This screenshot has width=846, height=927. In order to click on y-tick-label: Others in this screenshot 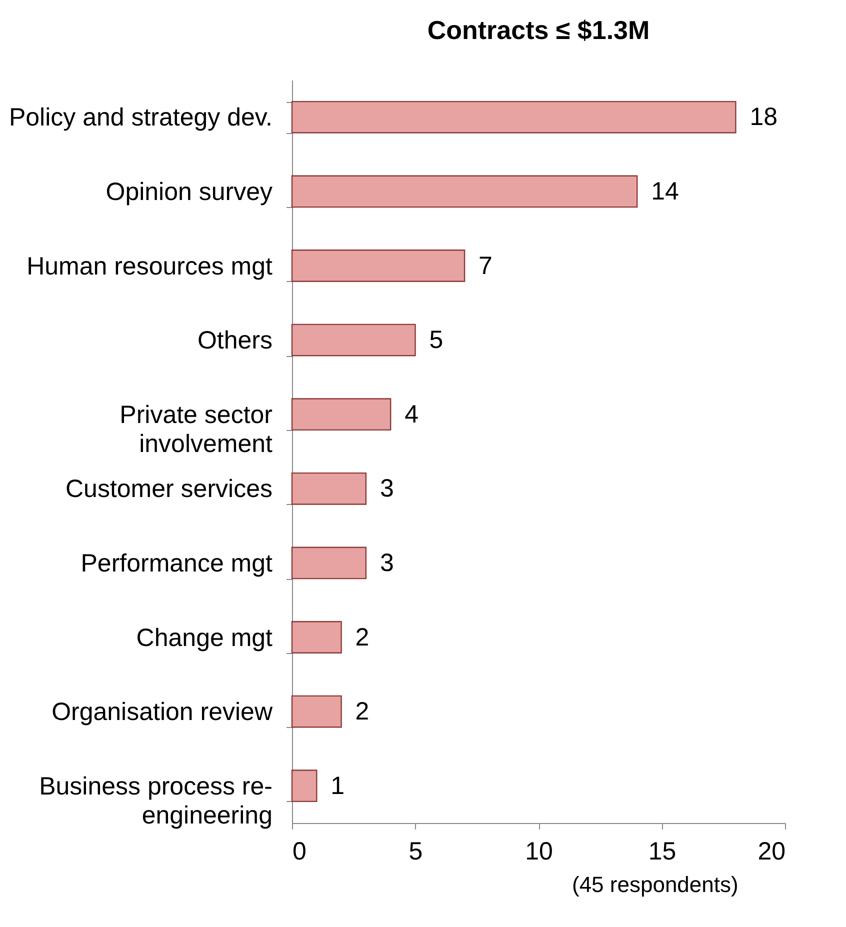, I will do `click(234, 340)`.